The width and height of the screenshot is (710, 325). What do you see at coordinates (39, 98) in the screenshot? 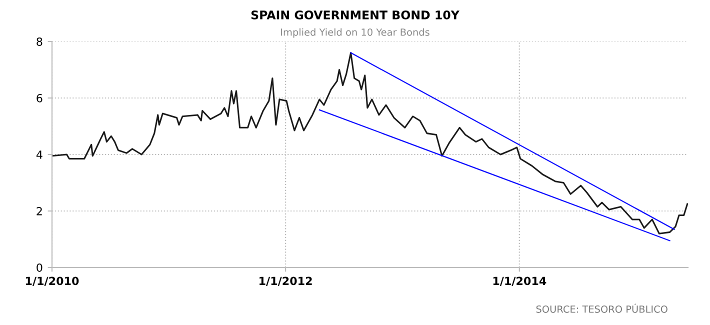
I see `y-tick-label: 6` at bounding box center [39, 98].